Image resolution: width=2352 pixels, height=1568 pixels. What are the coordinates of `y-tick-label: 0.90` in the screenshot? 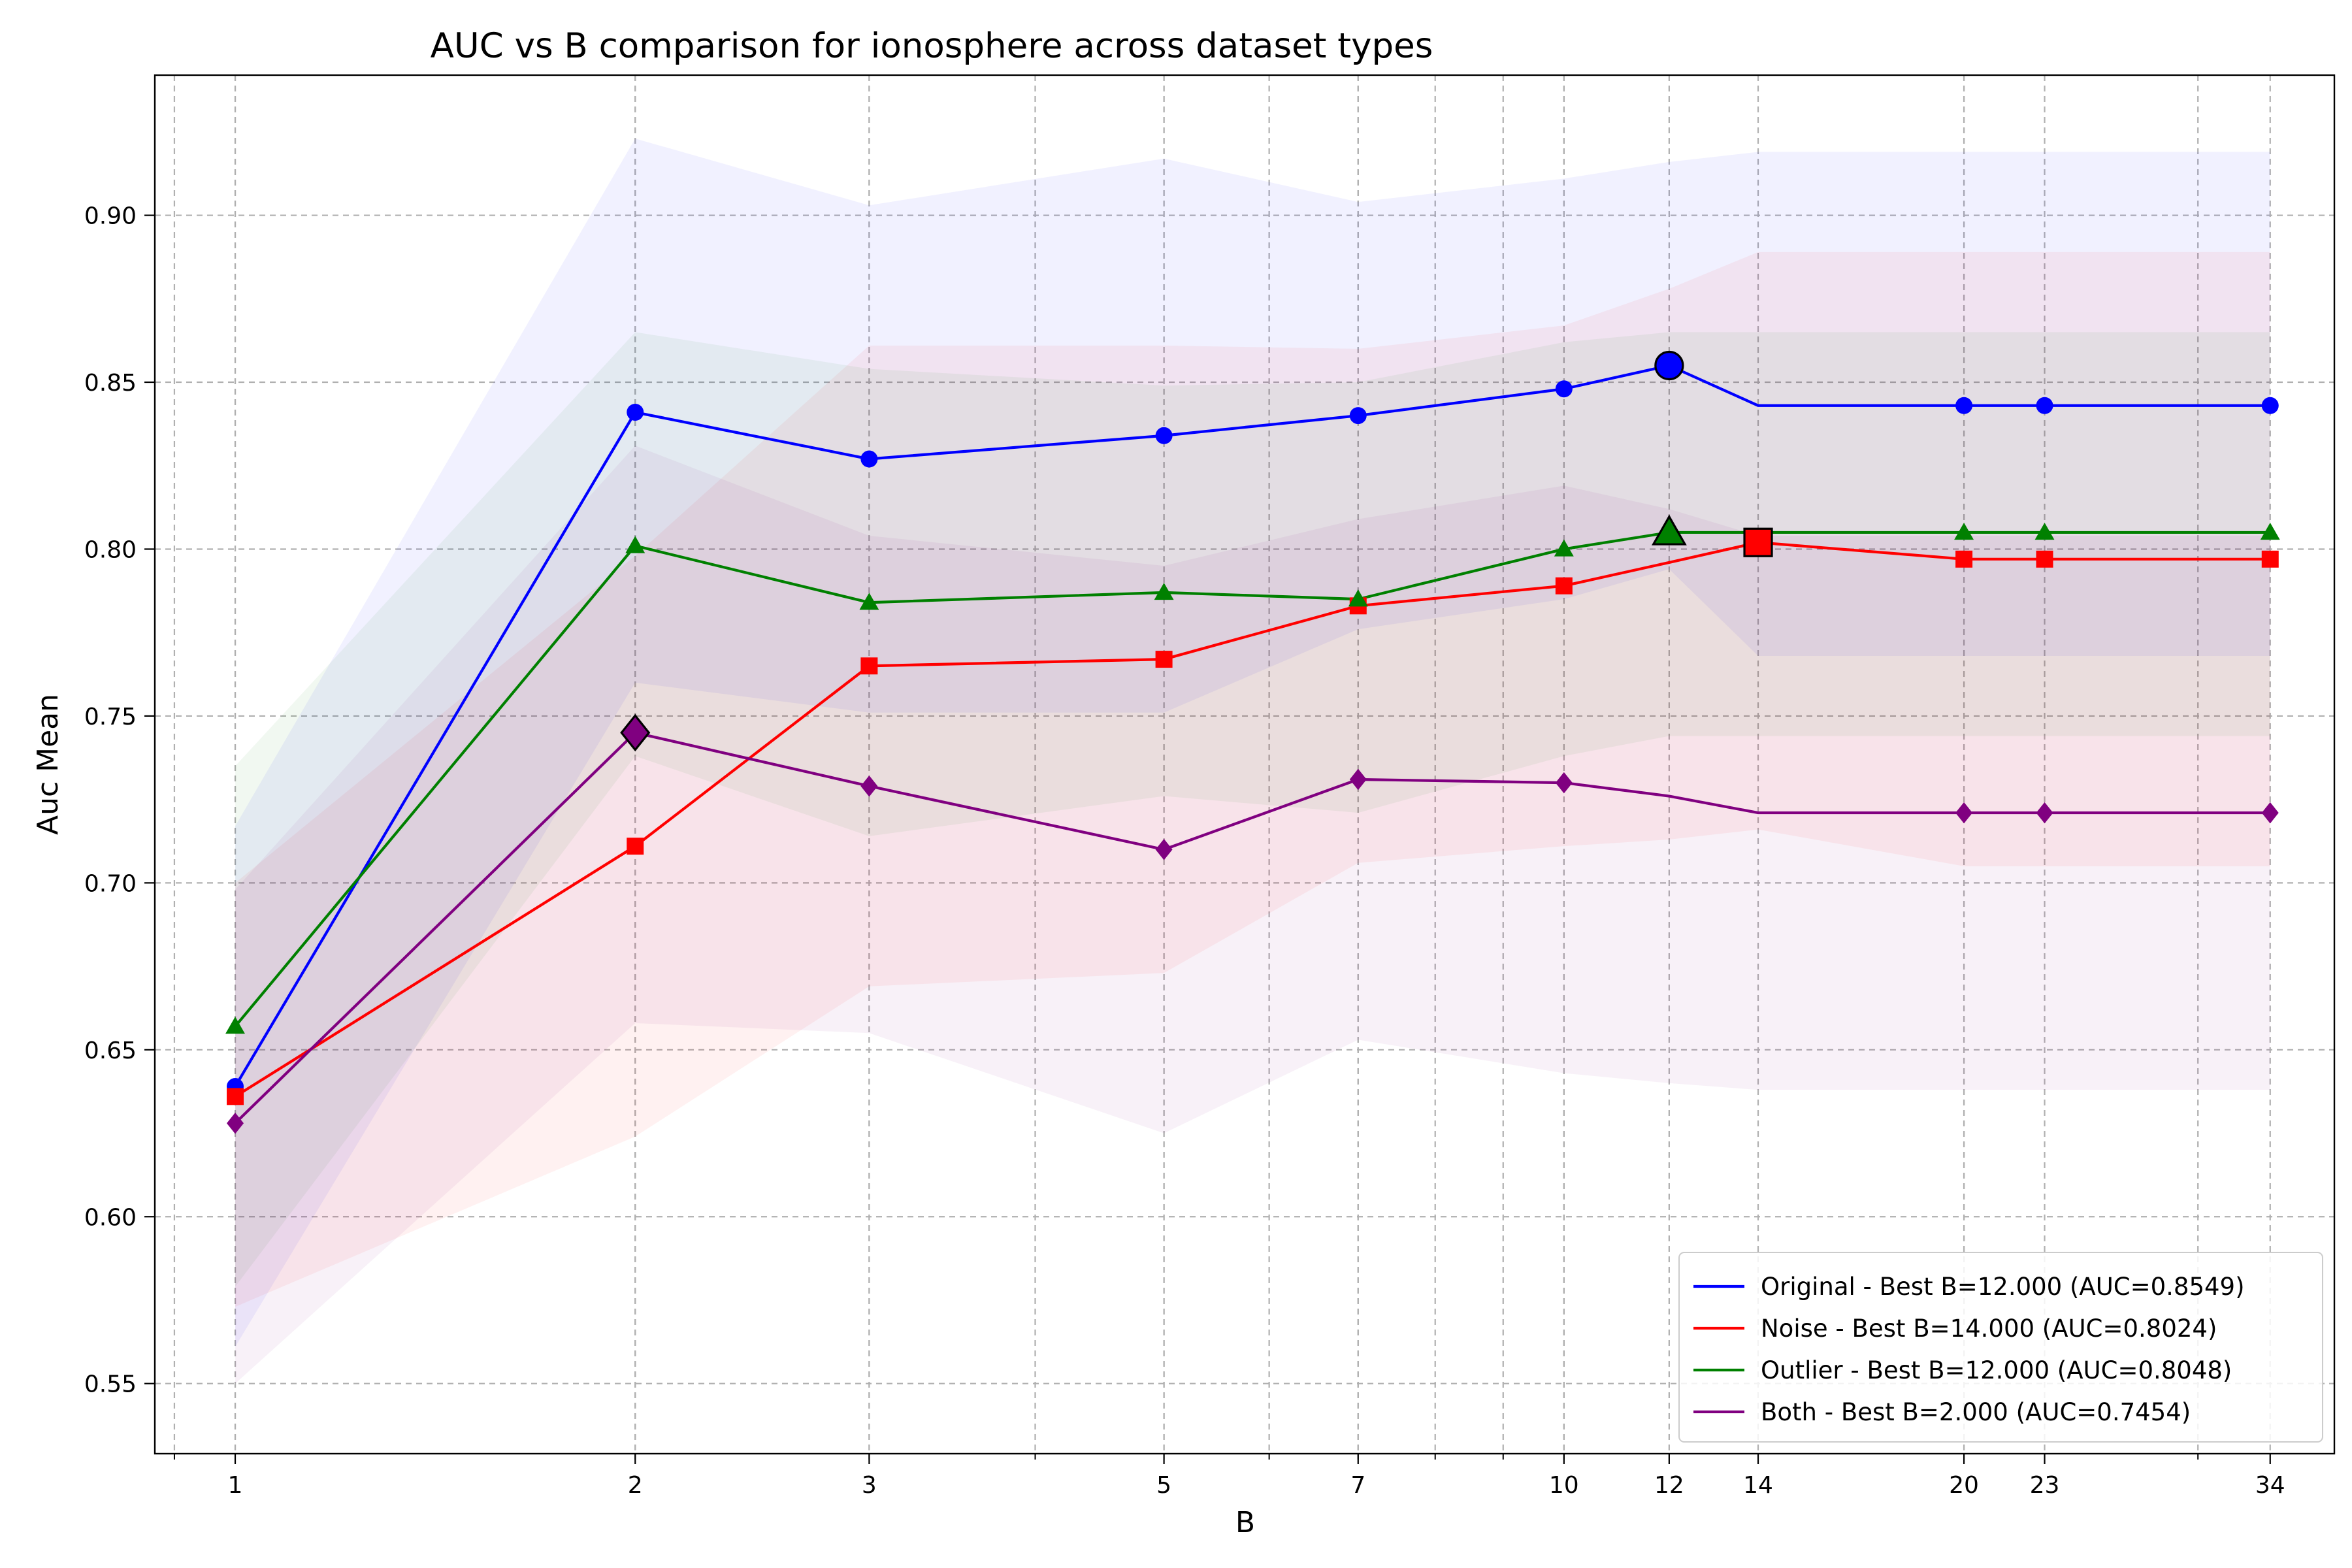 It's located at (110, 216).